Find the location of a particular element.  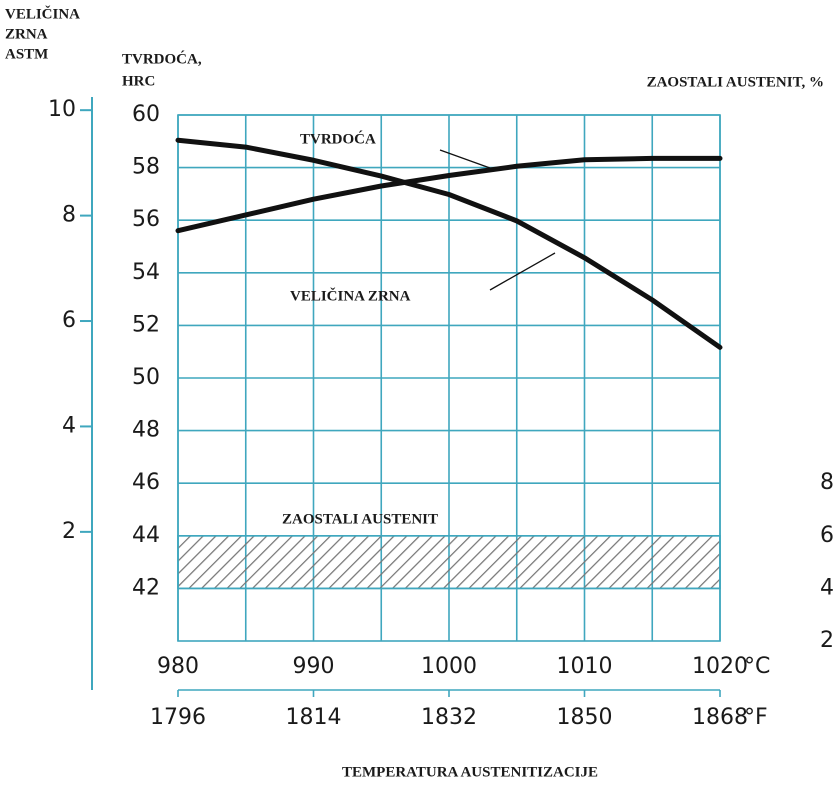

band-label: ZAOSTALI AUSTENIT is located at coordinates (360, 519).